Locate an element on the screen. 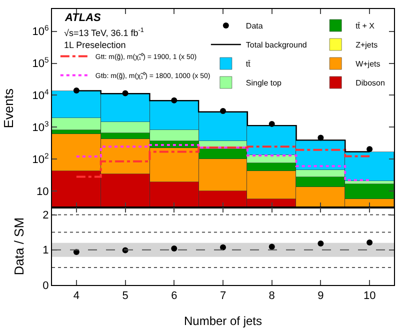  x-tick-label: 4 is located at coordinates (76, 296).